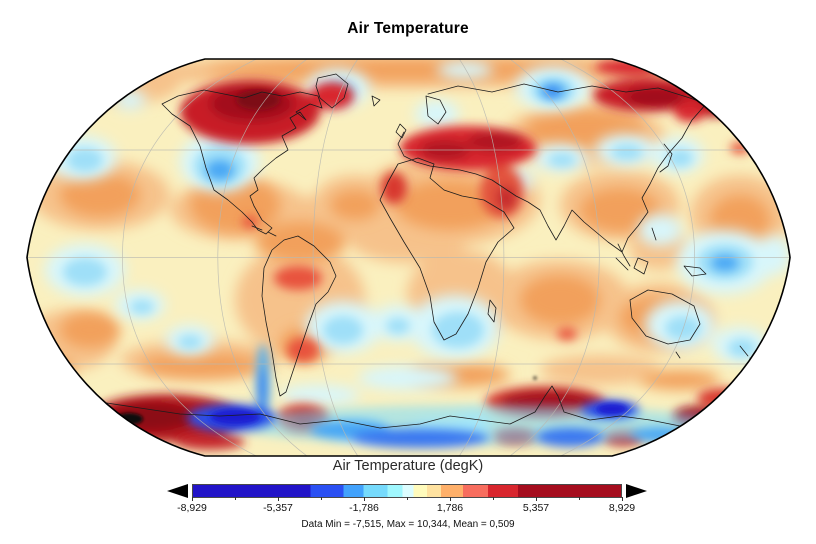 The image size is (816, 544). What do you see at coordinates (406, 508) in the screenshot?
I see `colorbar-tick-labels: -8,929 -5,357 -1,786 1,786 5,357 8,929` at bounding box center [406, 508].